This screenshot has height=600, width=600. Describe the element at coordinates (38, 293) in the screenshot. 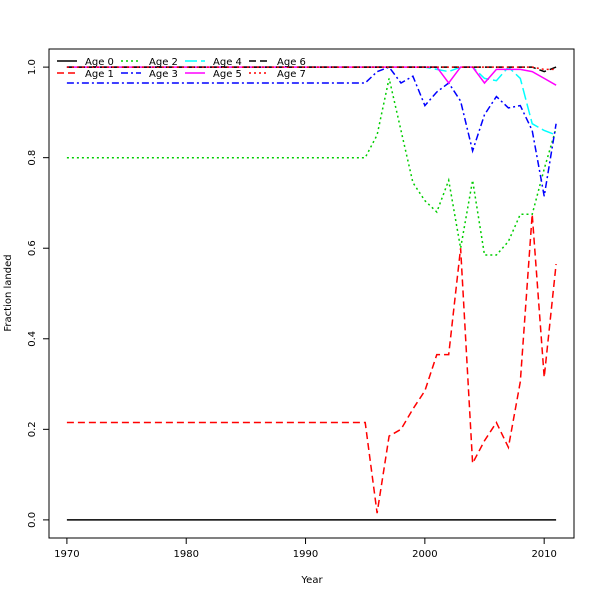

I see `y-axis: 0.0 0.2 0.4 0.6 0.8 1.0` at that location.